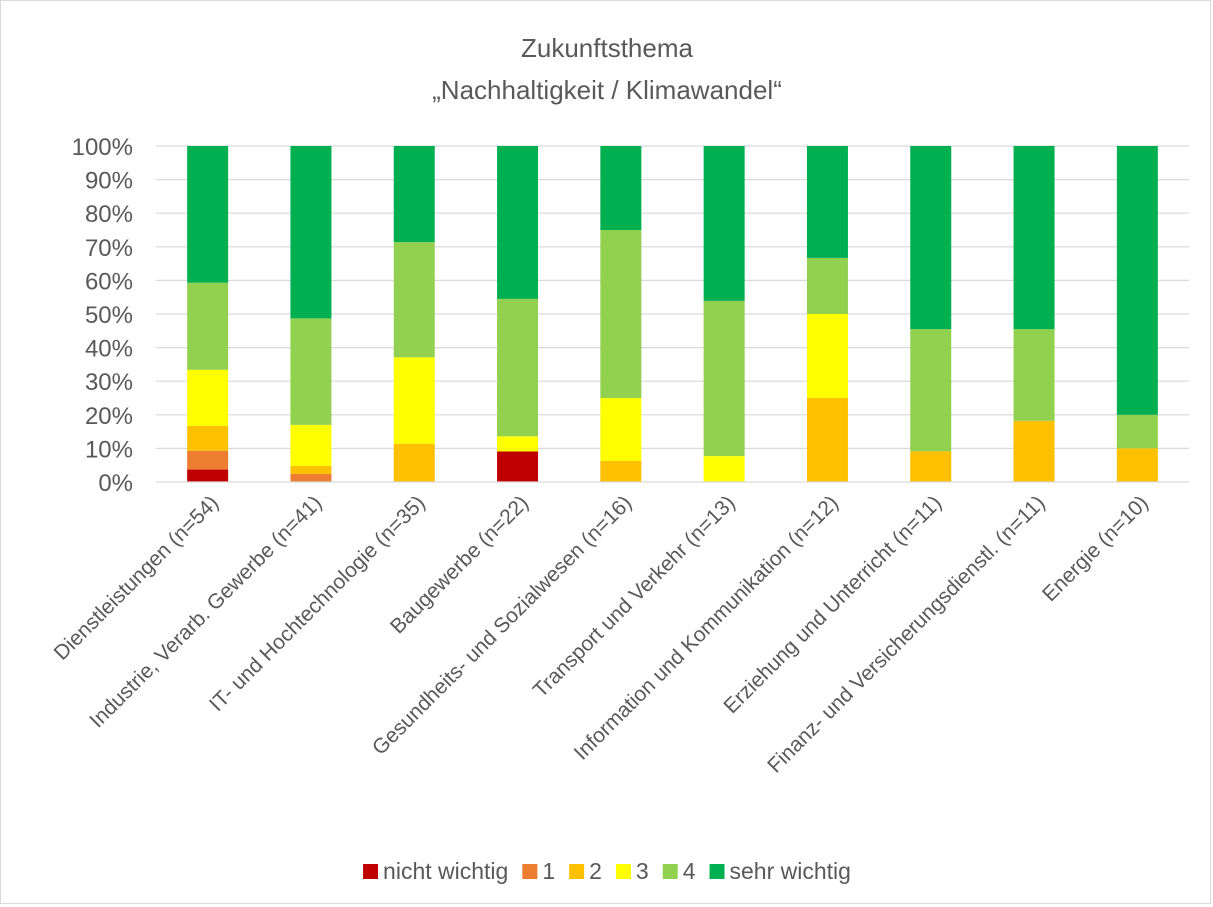 The image size is (1213, 907). What do you see at coordinates (607, 90) in the screenshot?
I see `chart-title-line-2: „Nachhaltigkeit / Klimawandel“` at bounding box center [607, 90].